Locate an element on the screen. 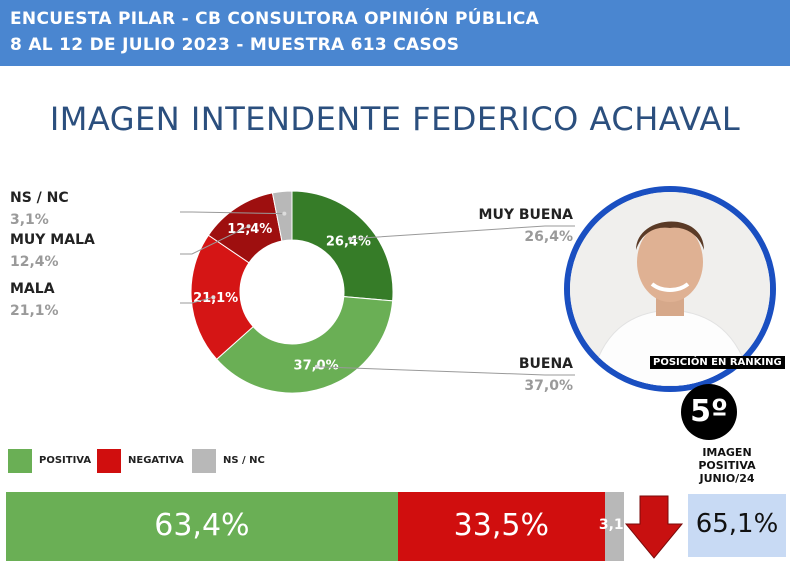  donut-label-mala: 21,1% is located at coordinates (215, 298).